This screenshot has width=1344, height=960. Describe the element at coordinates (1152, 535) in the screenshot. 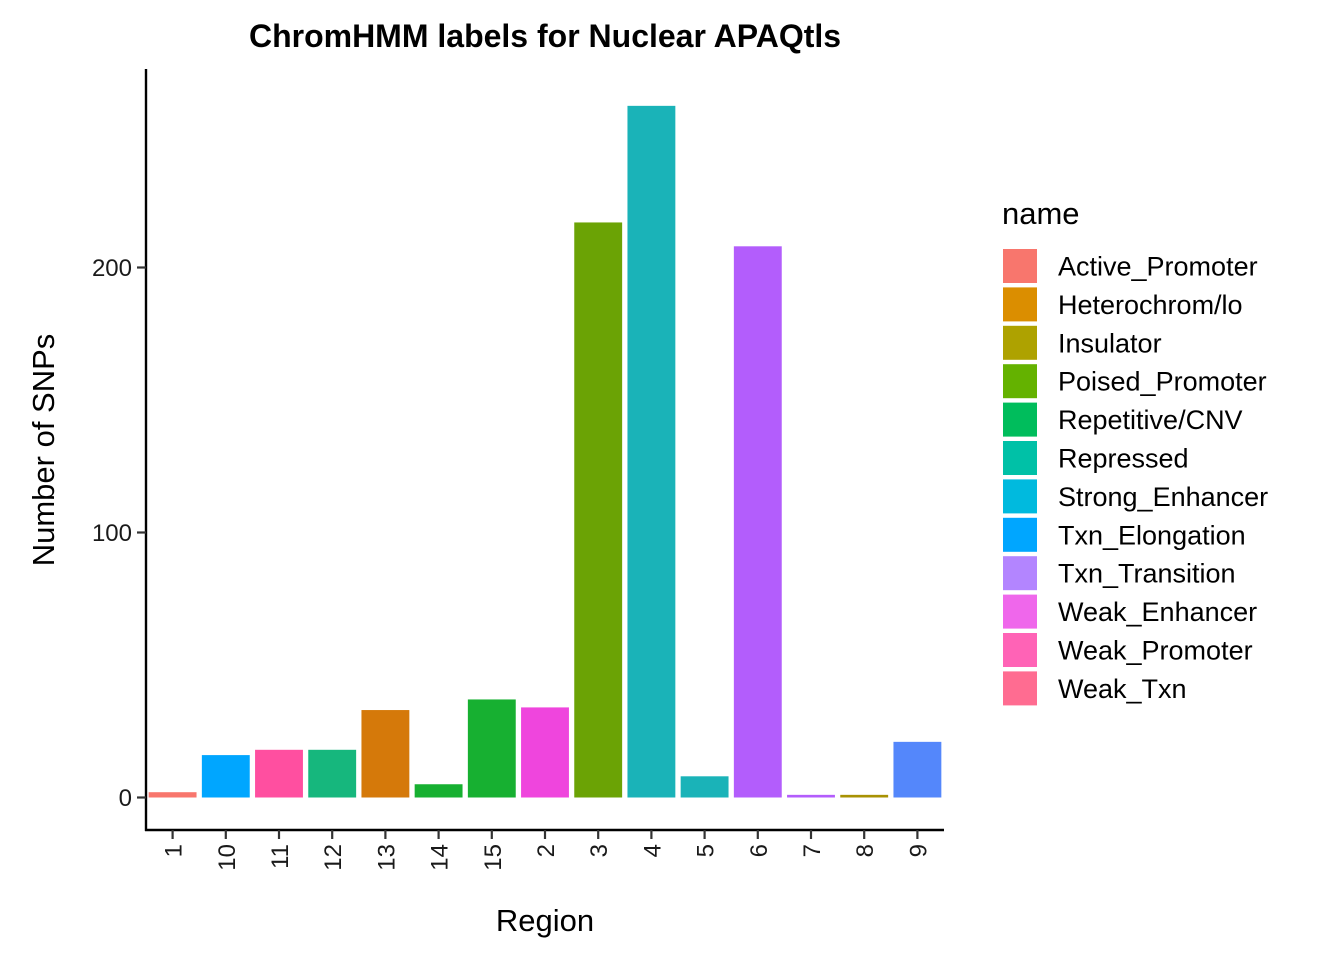

I see `legend-label: Txn_Elongation` at that location.